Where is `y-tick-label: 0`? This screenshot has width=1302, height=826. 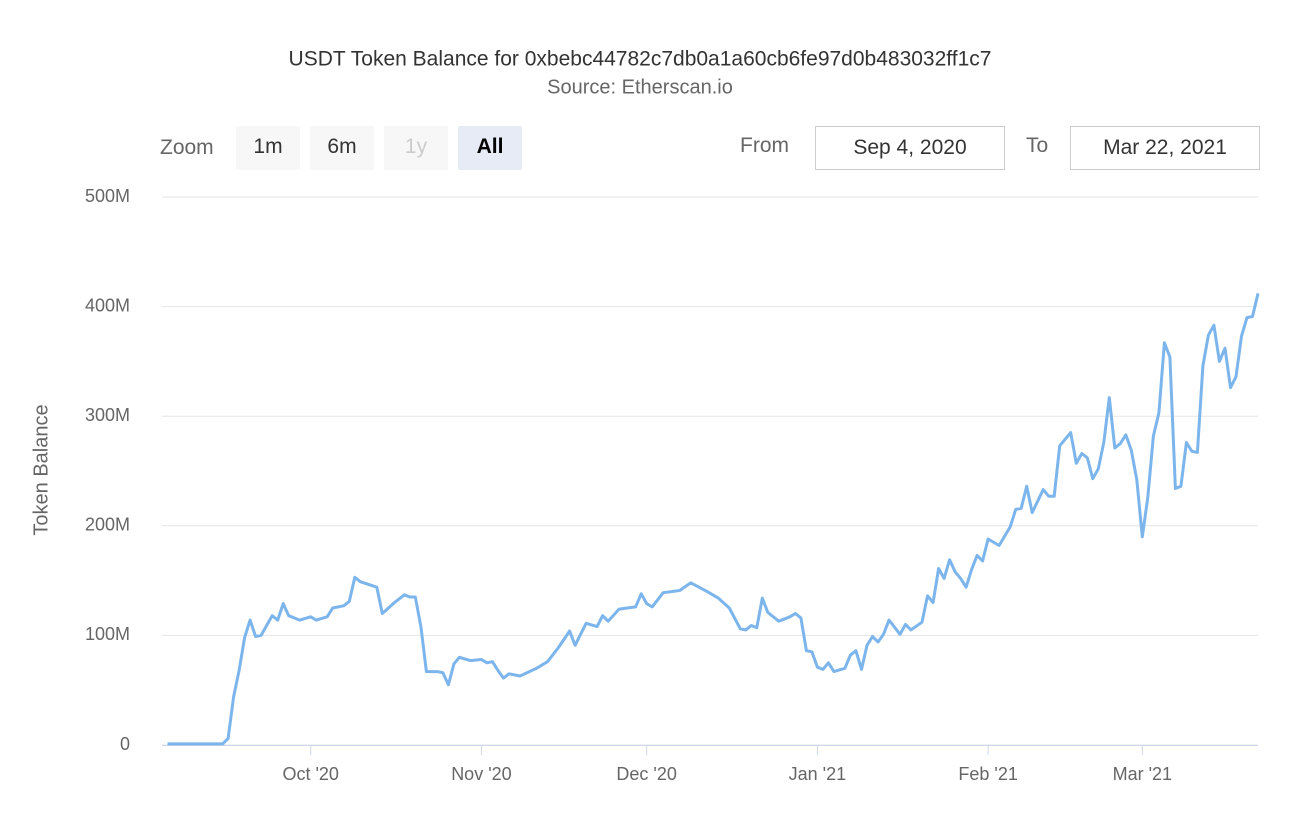
y-tick-label: 0 is located at coordinates (125, 744).